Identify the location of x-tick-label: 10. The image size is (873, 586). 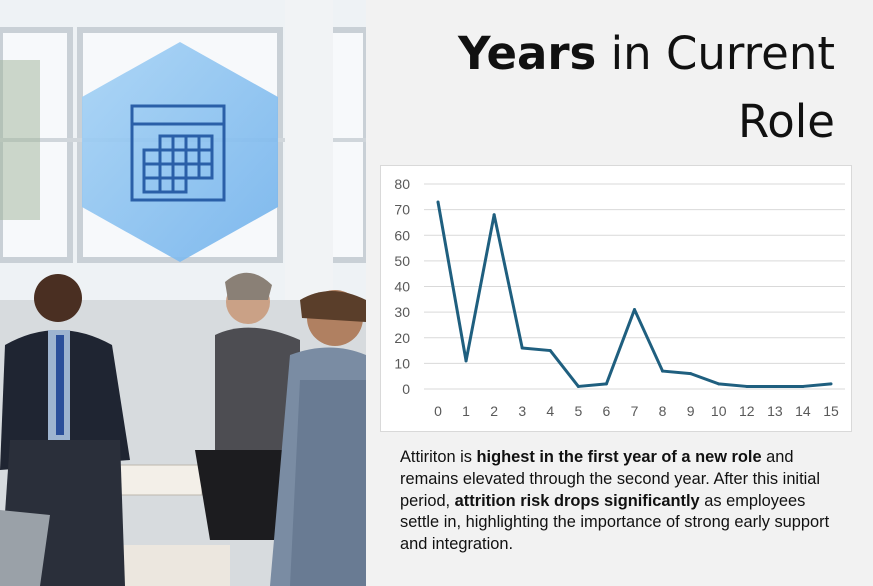
(719, 411).